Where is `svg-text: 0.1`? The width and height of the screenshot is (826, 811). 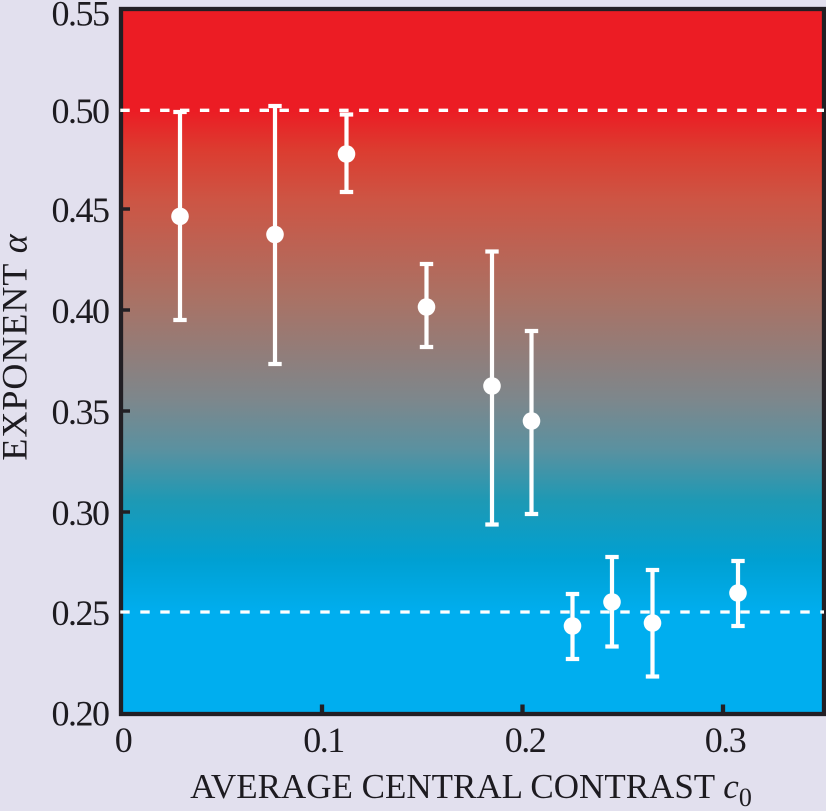 svg-text: 0.1 is located at coordinates (323, 740).